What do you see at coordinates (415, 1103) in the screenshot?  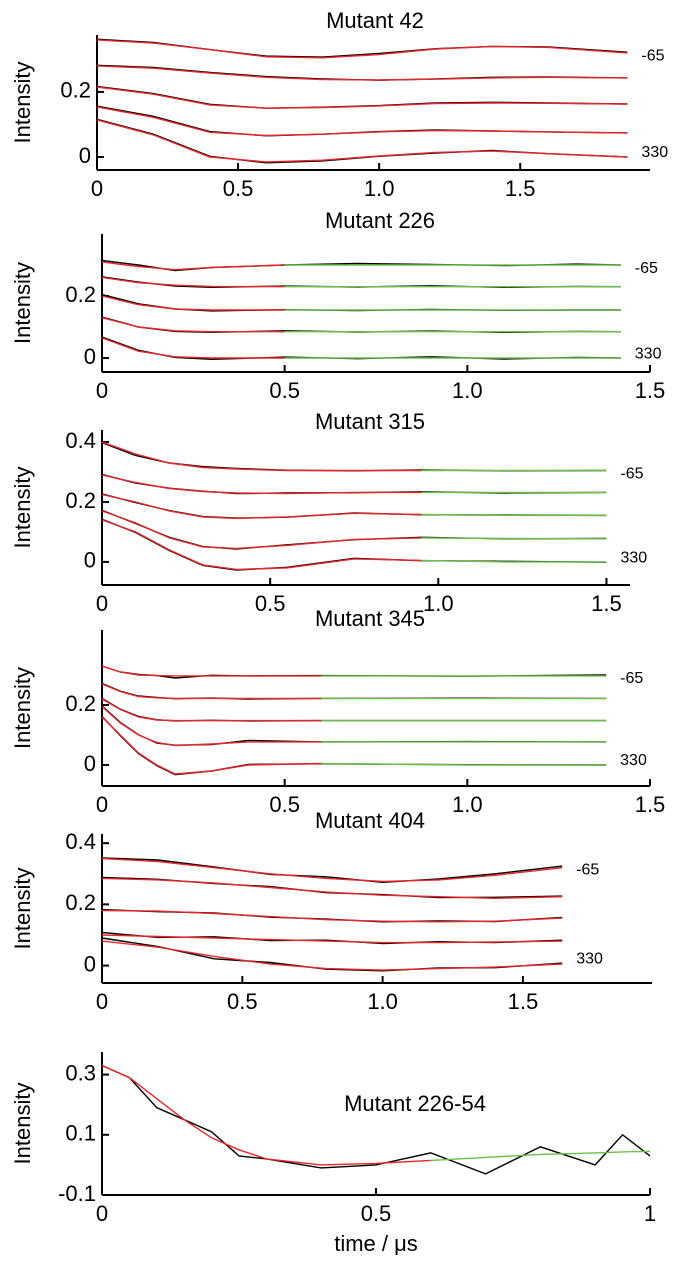 I see `chart-title: Mutant 226-54` at bounding box center [415, 1103].